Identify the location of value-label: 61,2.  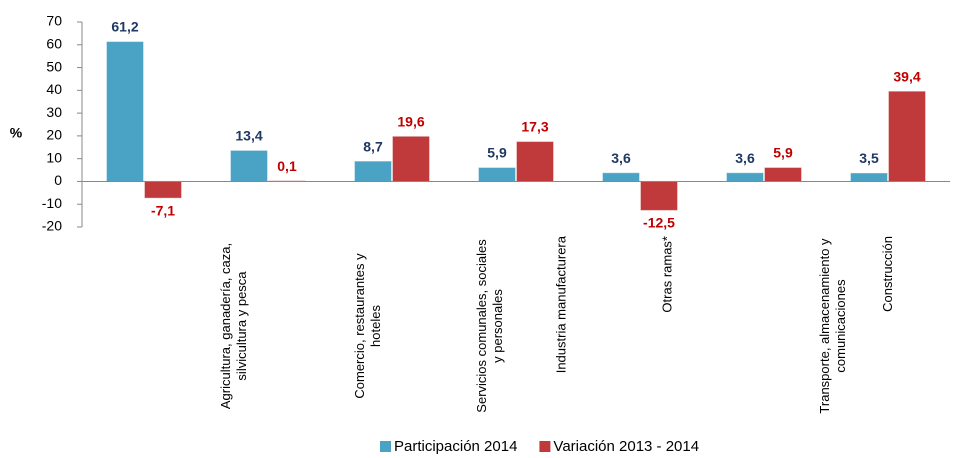
(124, 27).